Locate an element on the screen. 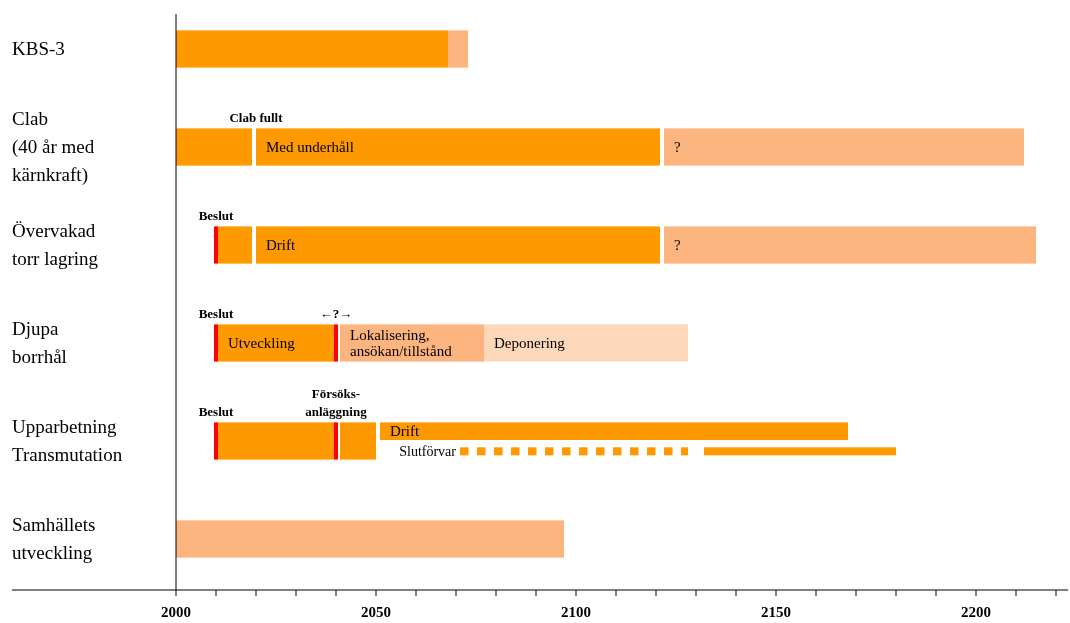  data-label: Lokalisering, ansökan/tillstånd is located at coordinates (401, 343).